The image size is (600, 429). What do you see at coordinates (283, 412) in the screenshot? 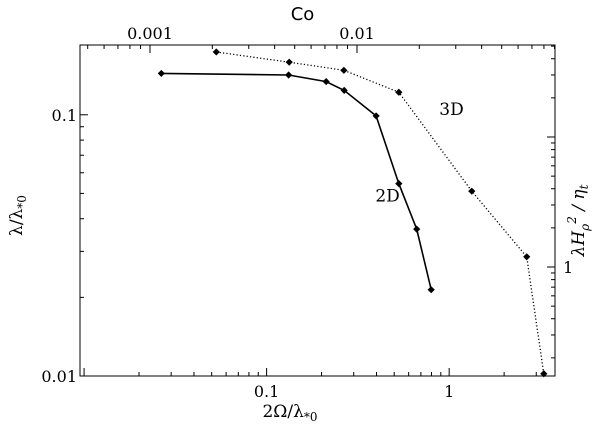
I see `x-axis-title-part: 2Ω/λ` at bounding box center [283, 412].